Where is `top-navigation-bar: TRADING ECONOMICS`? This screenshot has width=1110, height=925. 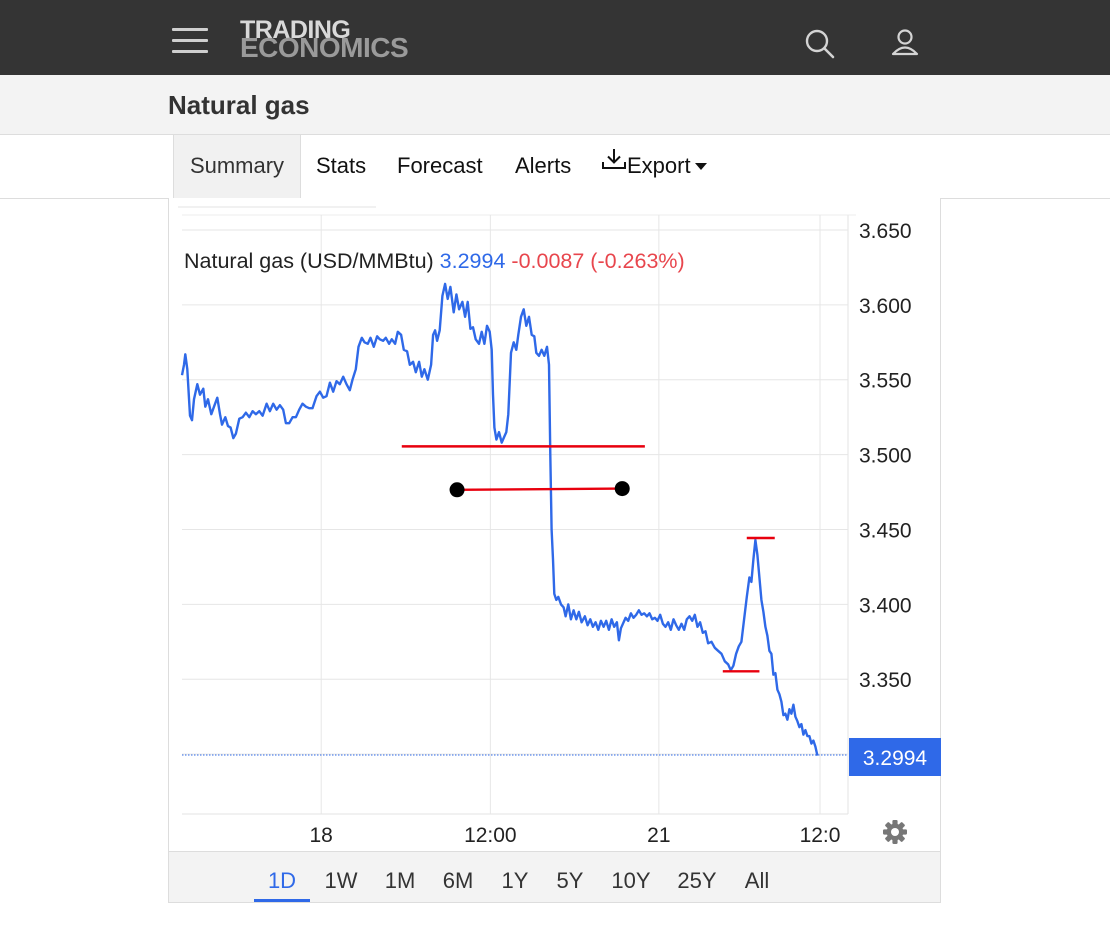
top-navigation-bar: TRADING ECONOMICS is located at coordinates (555, 37).